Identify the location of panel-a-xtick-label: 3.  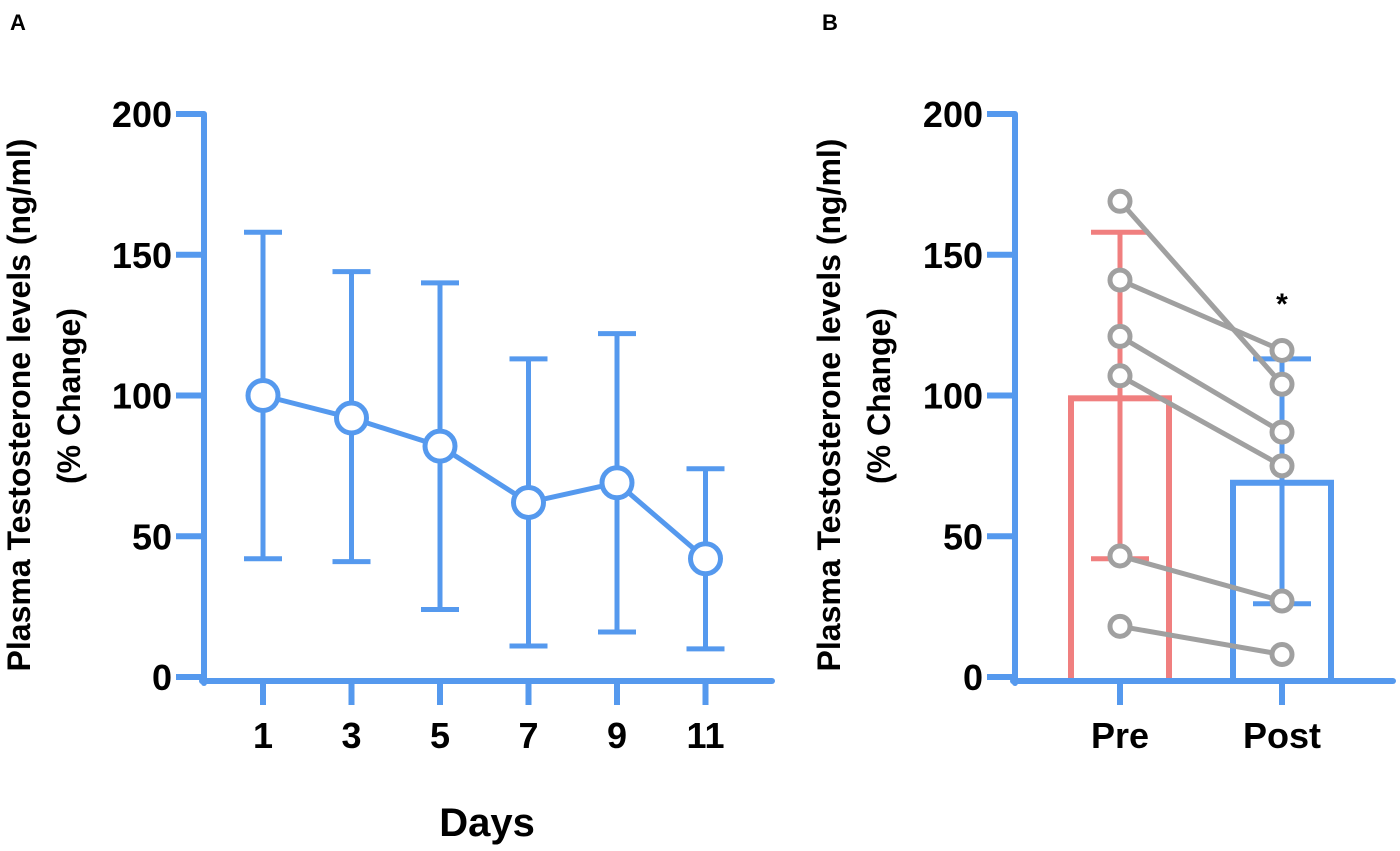
(351, 735).